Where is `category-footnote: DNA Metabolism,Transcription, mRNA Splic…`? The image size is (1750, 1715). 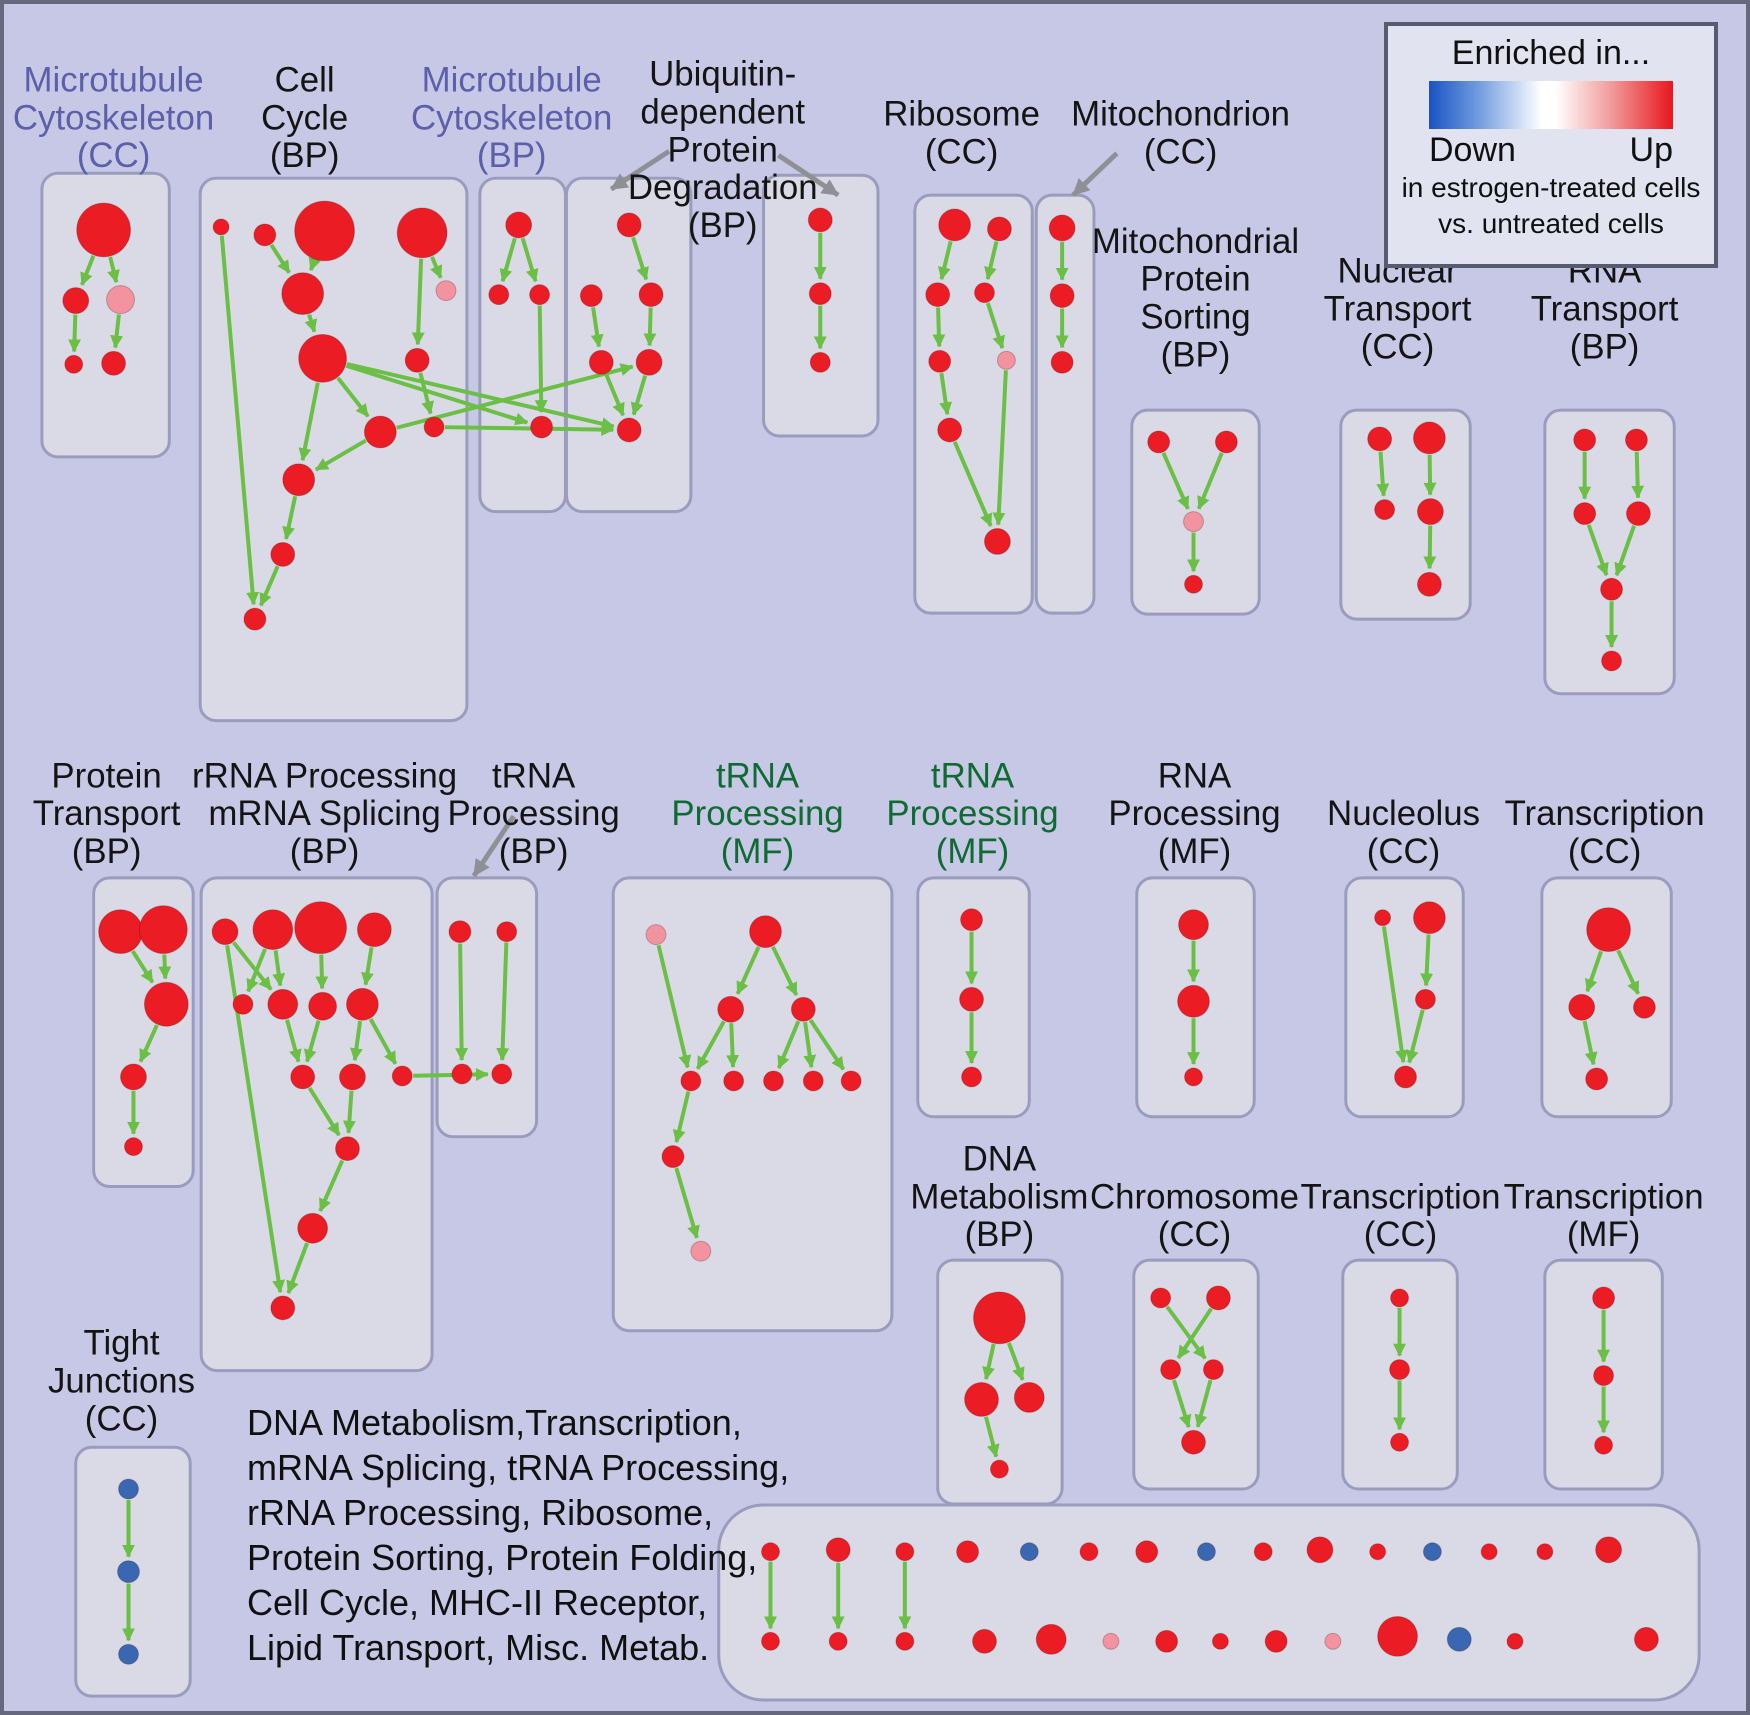
category-footnote: DNA Metabolism,Transcription, mRNA Splic… is located at coordinates (518, 1535).